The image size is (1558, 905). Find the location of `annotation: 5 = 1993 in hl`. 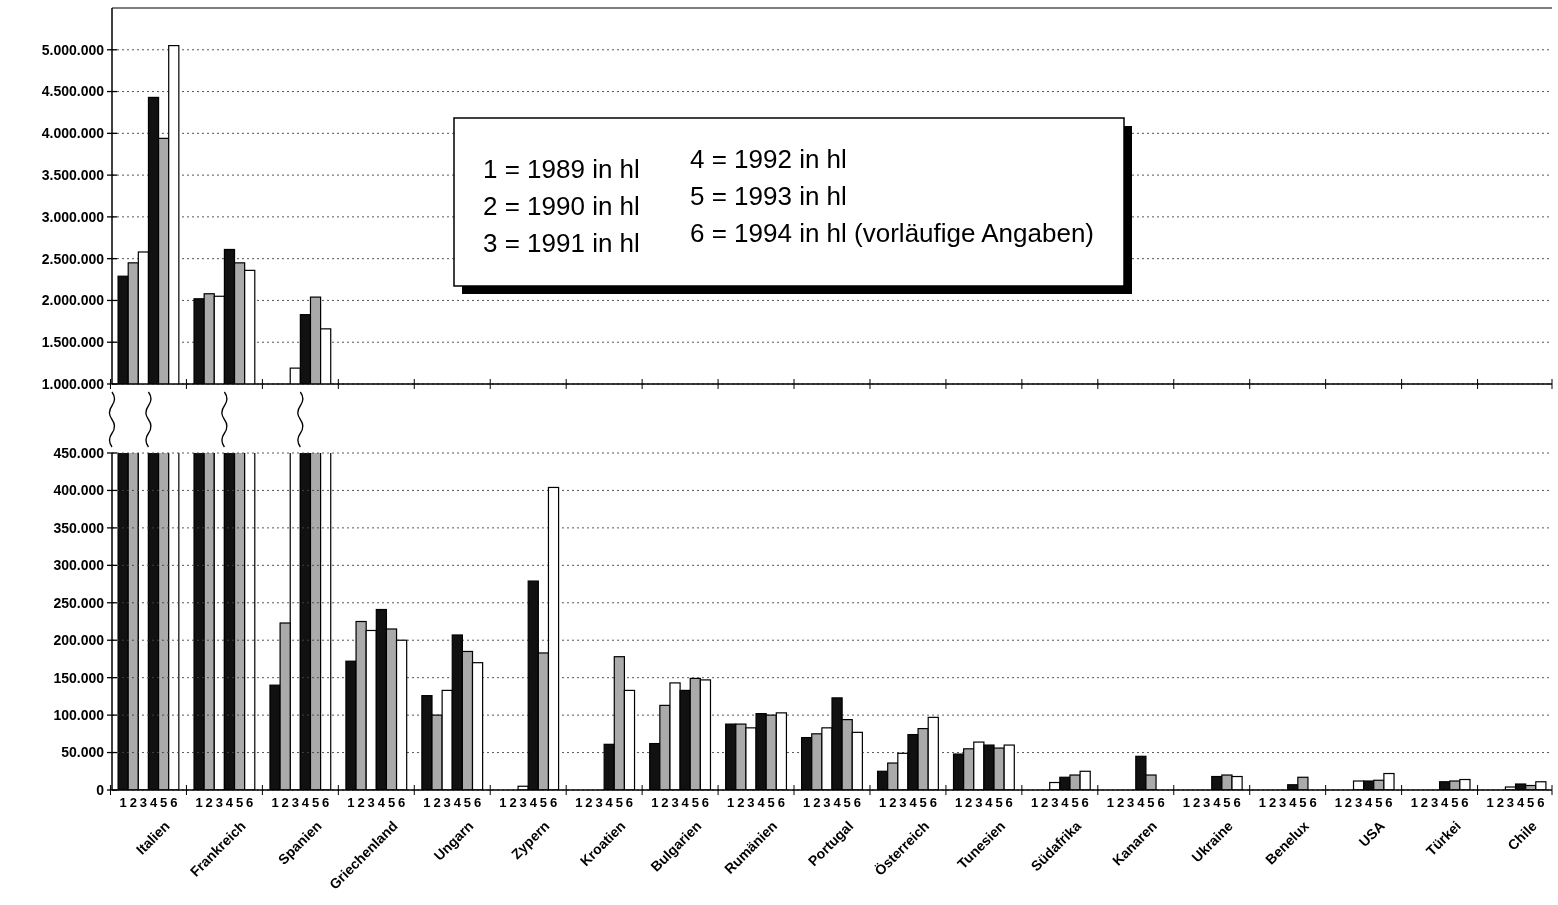

annotation: 5 = 1993 in hl is located at coordinates (768, 196).